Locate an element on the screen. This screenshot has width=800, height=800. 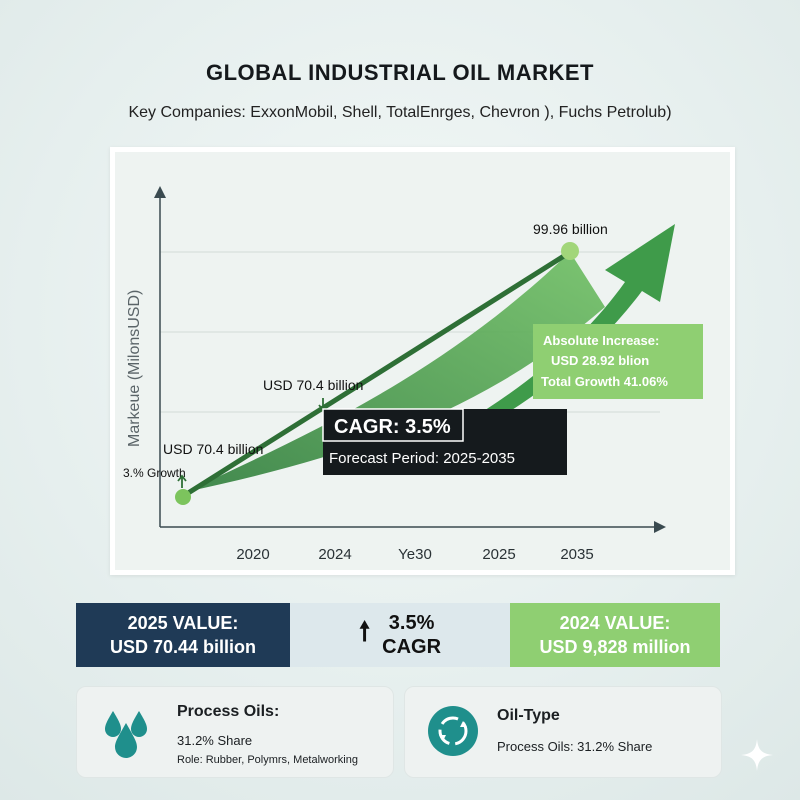
sparkle-icon is located at coordinates (757, 755).